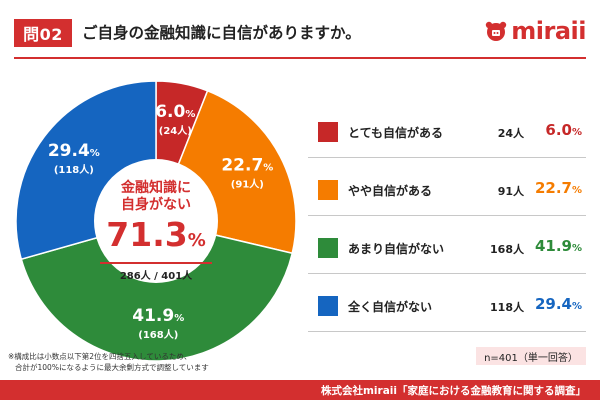  What do you see at coordinates (496, 31) in the screenshot?
I see `logo-mark-icon` at bounding box center [496, 31].